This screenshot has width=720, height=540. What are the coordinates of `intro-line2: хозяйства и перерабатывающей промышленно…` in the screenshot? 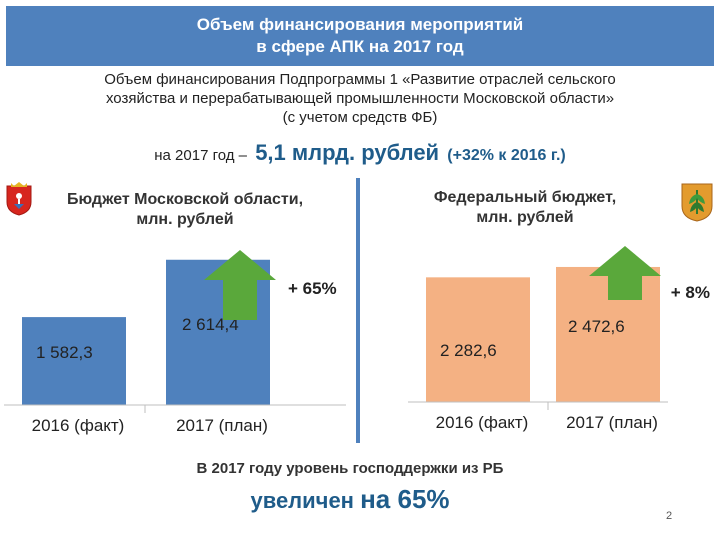 It's located at (360, 98).